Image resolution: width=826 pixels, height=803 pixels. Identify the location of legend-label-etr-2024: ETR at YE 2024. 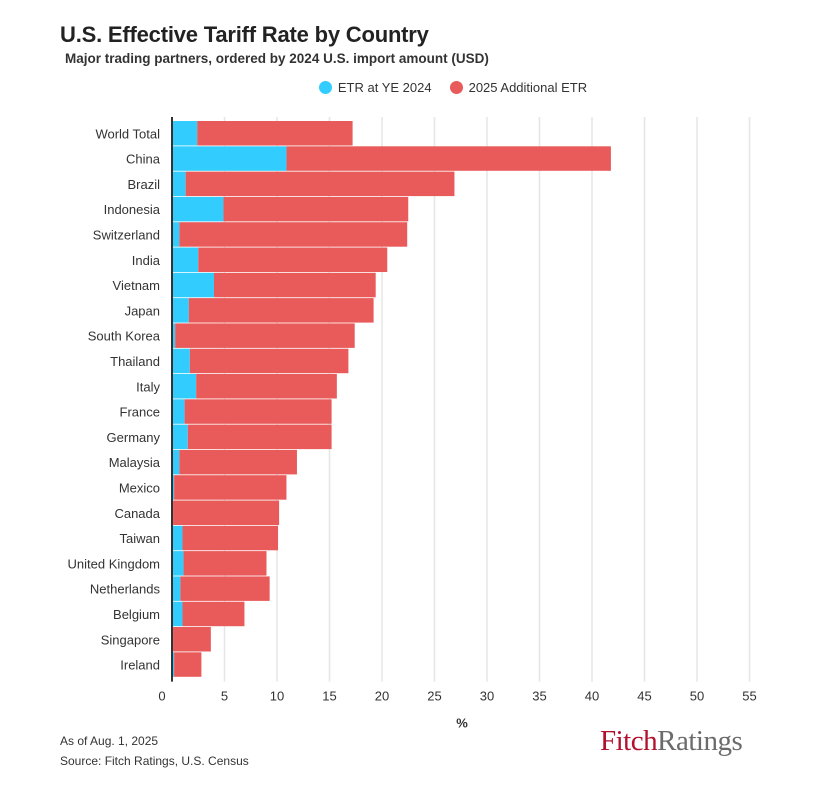
(384, 87).